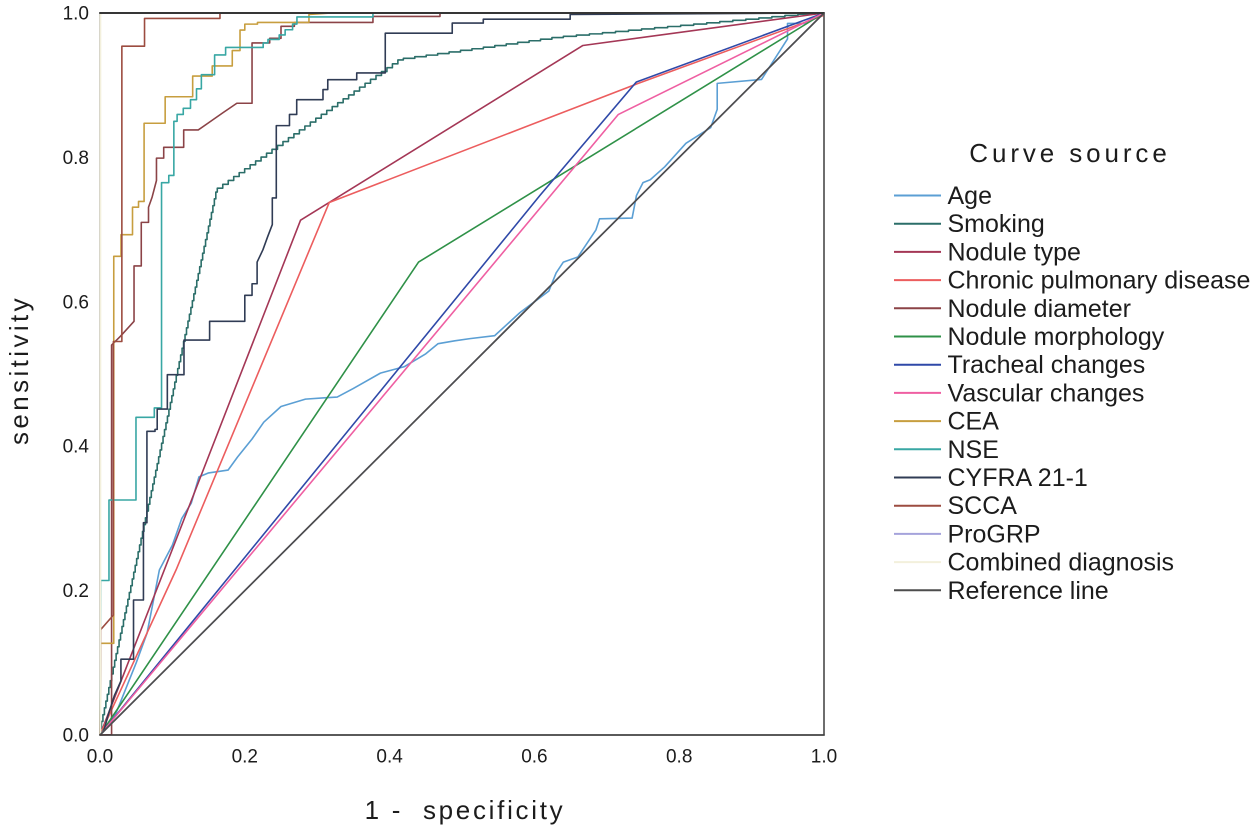 The image size is (1260, 833). I want to click on svg-text: Nodule morphology, so click(1056, 337).